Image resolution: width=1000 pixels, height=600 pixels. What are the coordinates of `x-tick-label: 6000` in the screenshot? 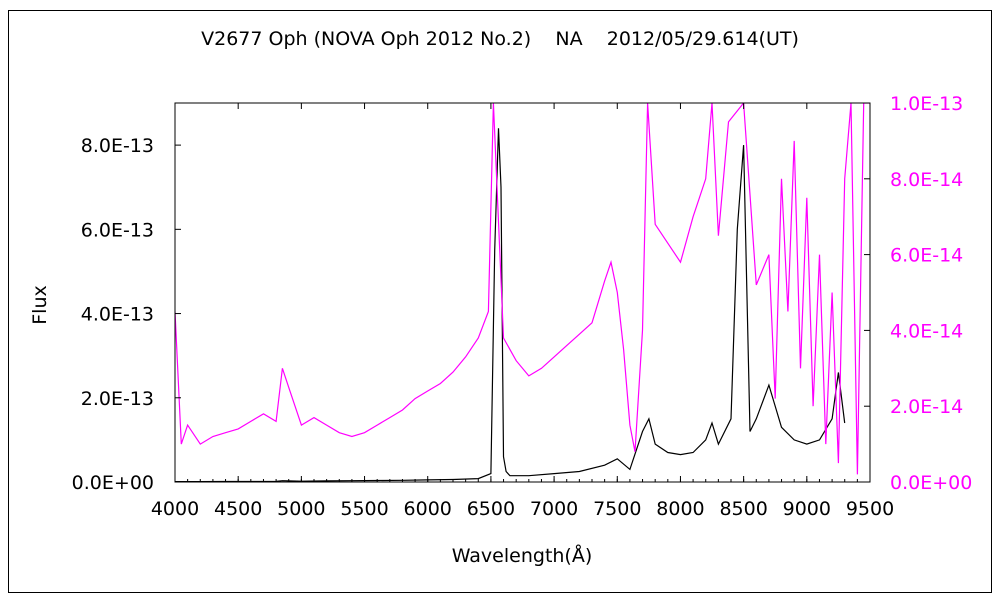 It's located at (428, 509).